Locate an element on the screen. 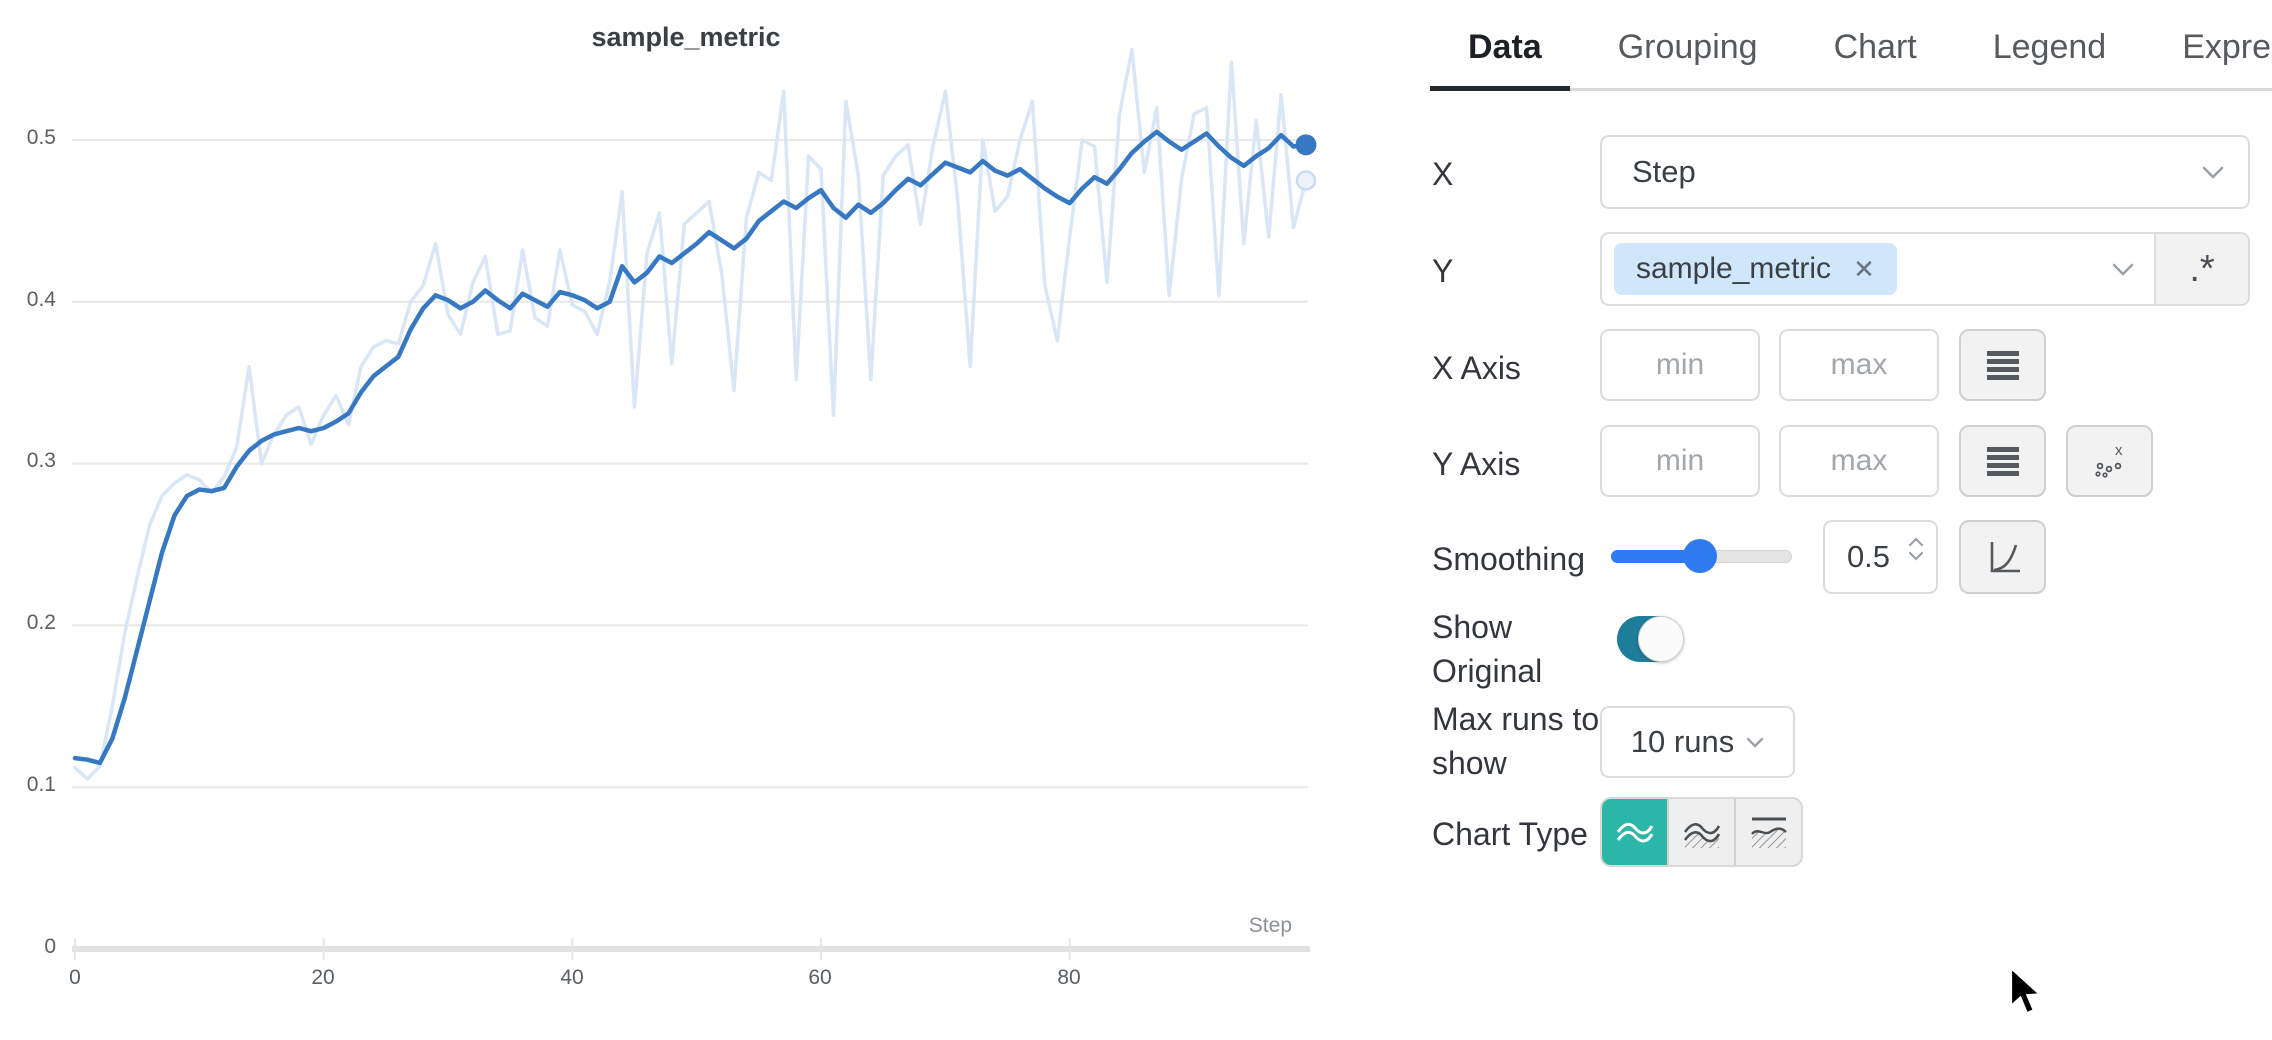  smoothing-label: Smoothing is located at coordinates (1508, 559).